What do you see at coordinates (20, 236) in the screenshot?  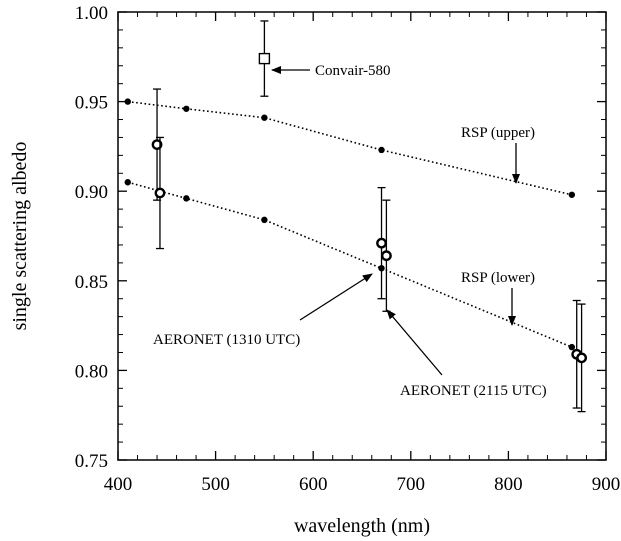 I see `y-axis-title: single scattering albedo` at bounding box center [20, 236].